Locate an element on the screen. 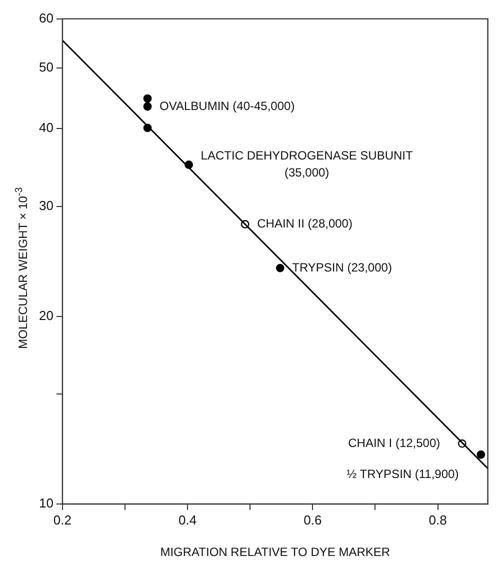 The image size is (501, 577). y-tick-label: 20 is located at coordinates (46, 315).